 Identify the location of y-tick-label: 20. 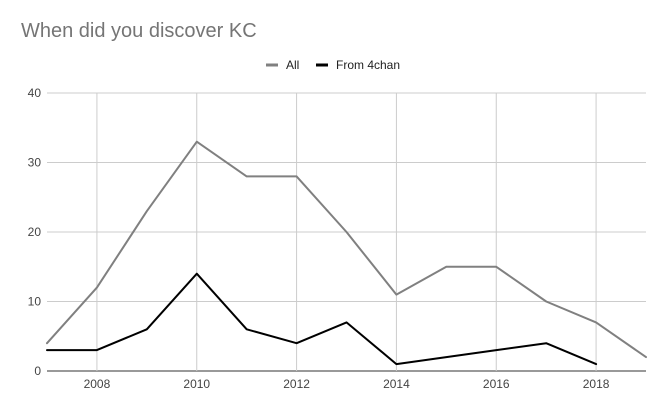
(35, 232).